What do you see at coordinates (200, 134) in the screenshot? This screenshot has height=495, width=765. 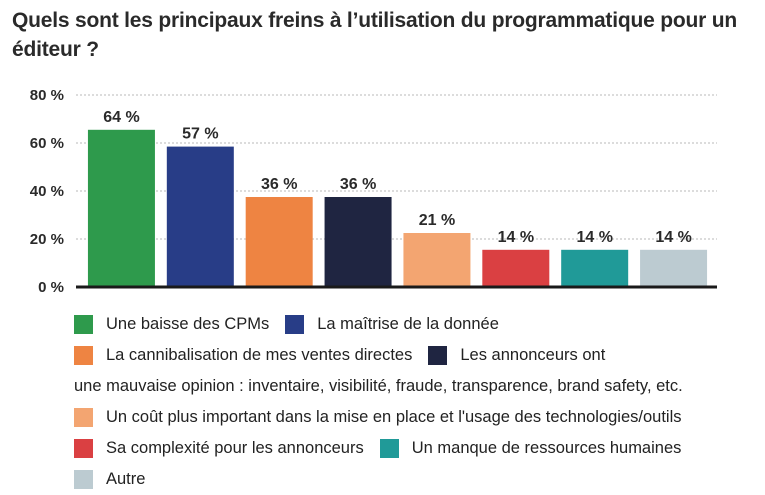 I see `data-label: 57 %` at bounding box center [200, 134].